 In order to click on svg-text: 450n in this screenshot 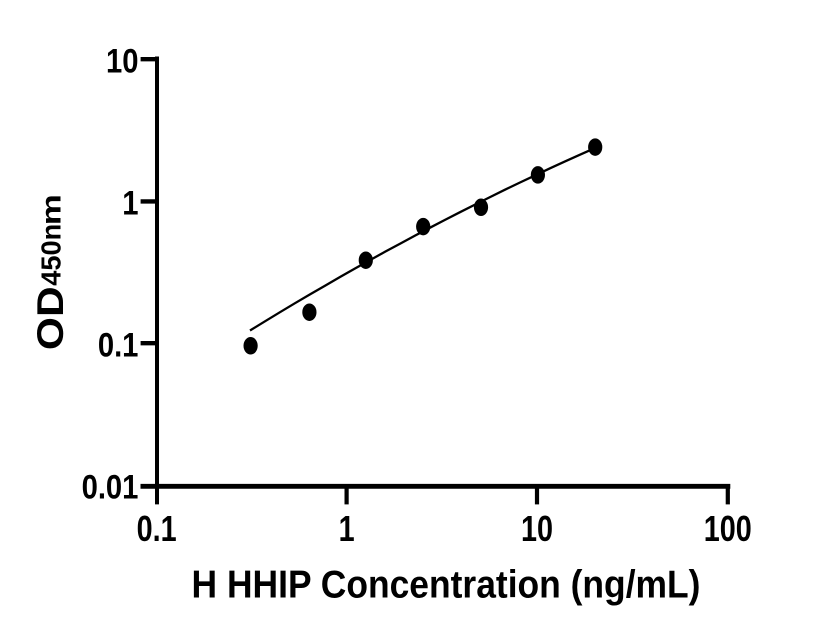, I will do `click(51, 255)`.